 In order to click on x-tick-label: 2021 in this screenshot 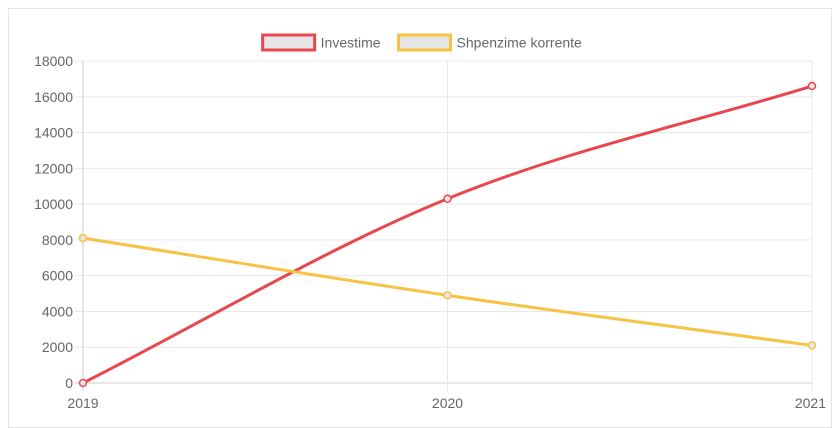, I will do `click(810, 403)`.